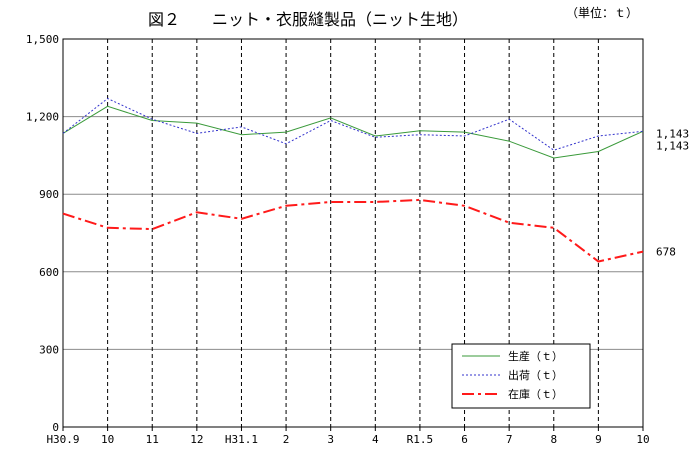 The image size is (699, 458). Describe the element at coordinates (464, 439) in the screenshot. I see `x-tick-label: 6` at that location.